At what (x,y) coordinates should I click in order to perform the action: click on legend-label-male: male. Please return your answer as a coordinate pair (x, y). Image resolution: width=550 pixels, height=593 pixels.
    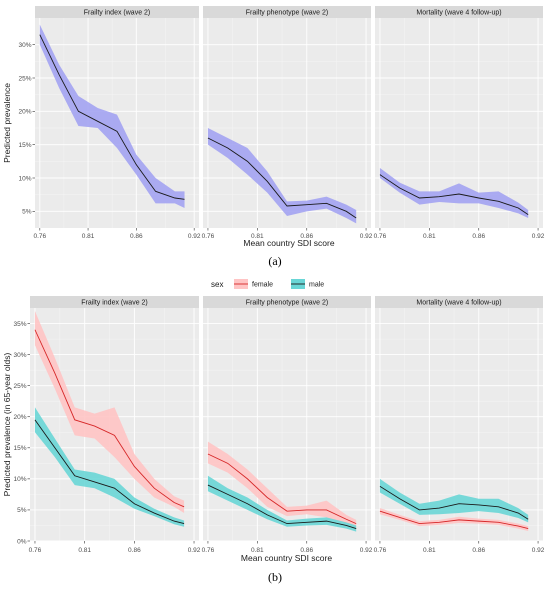
    Looking at the image, I should click on (316, 285).